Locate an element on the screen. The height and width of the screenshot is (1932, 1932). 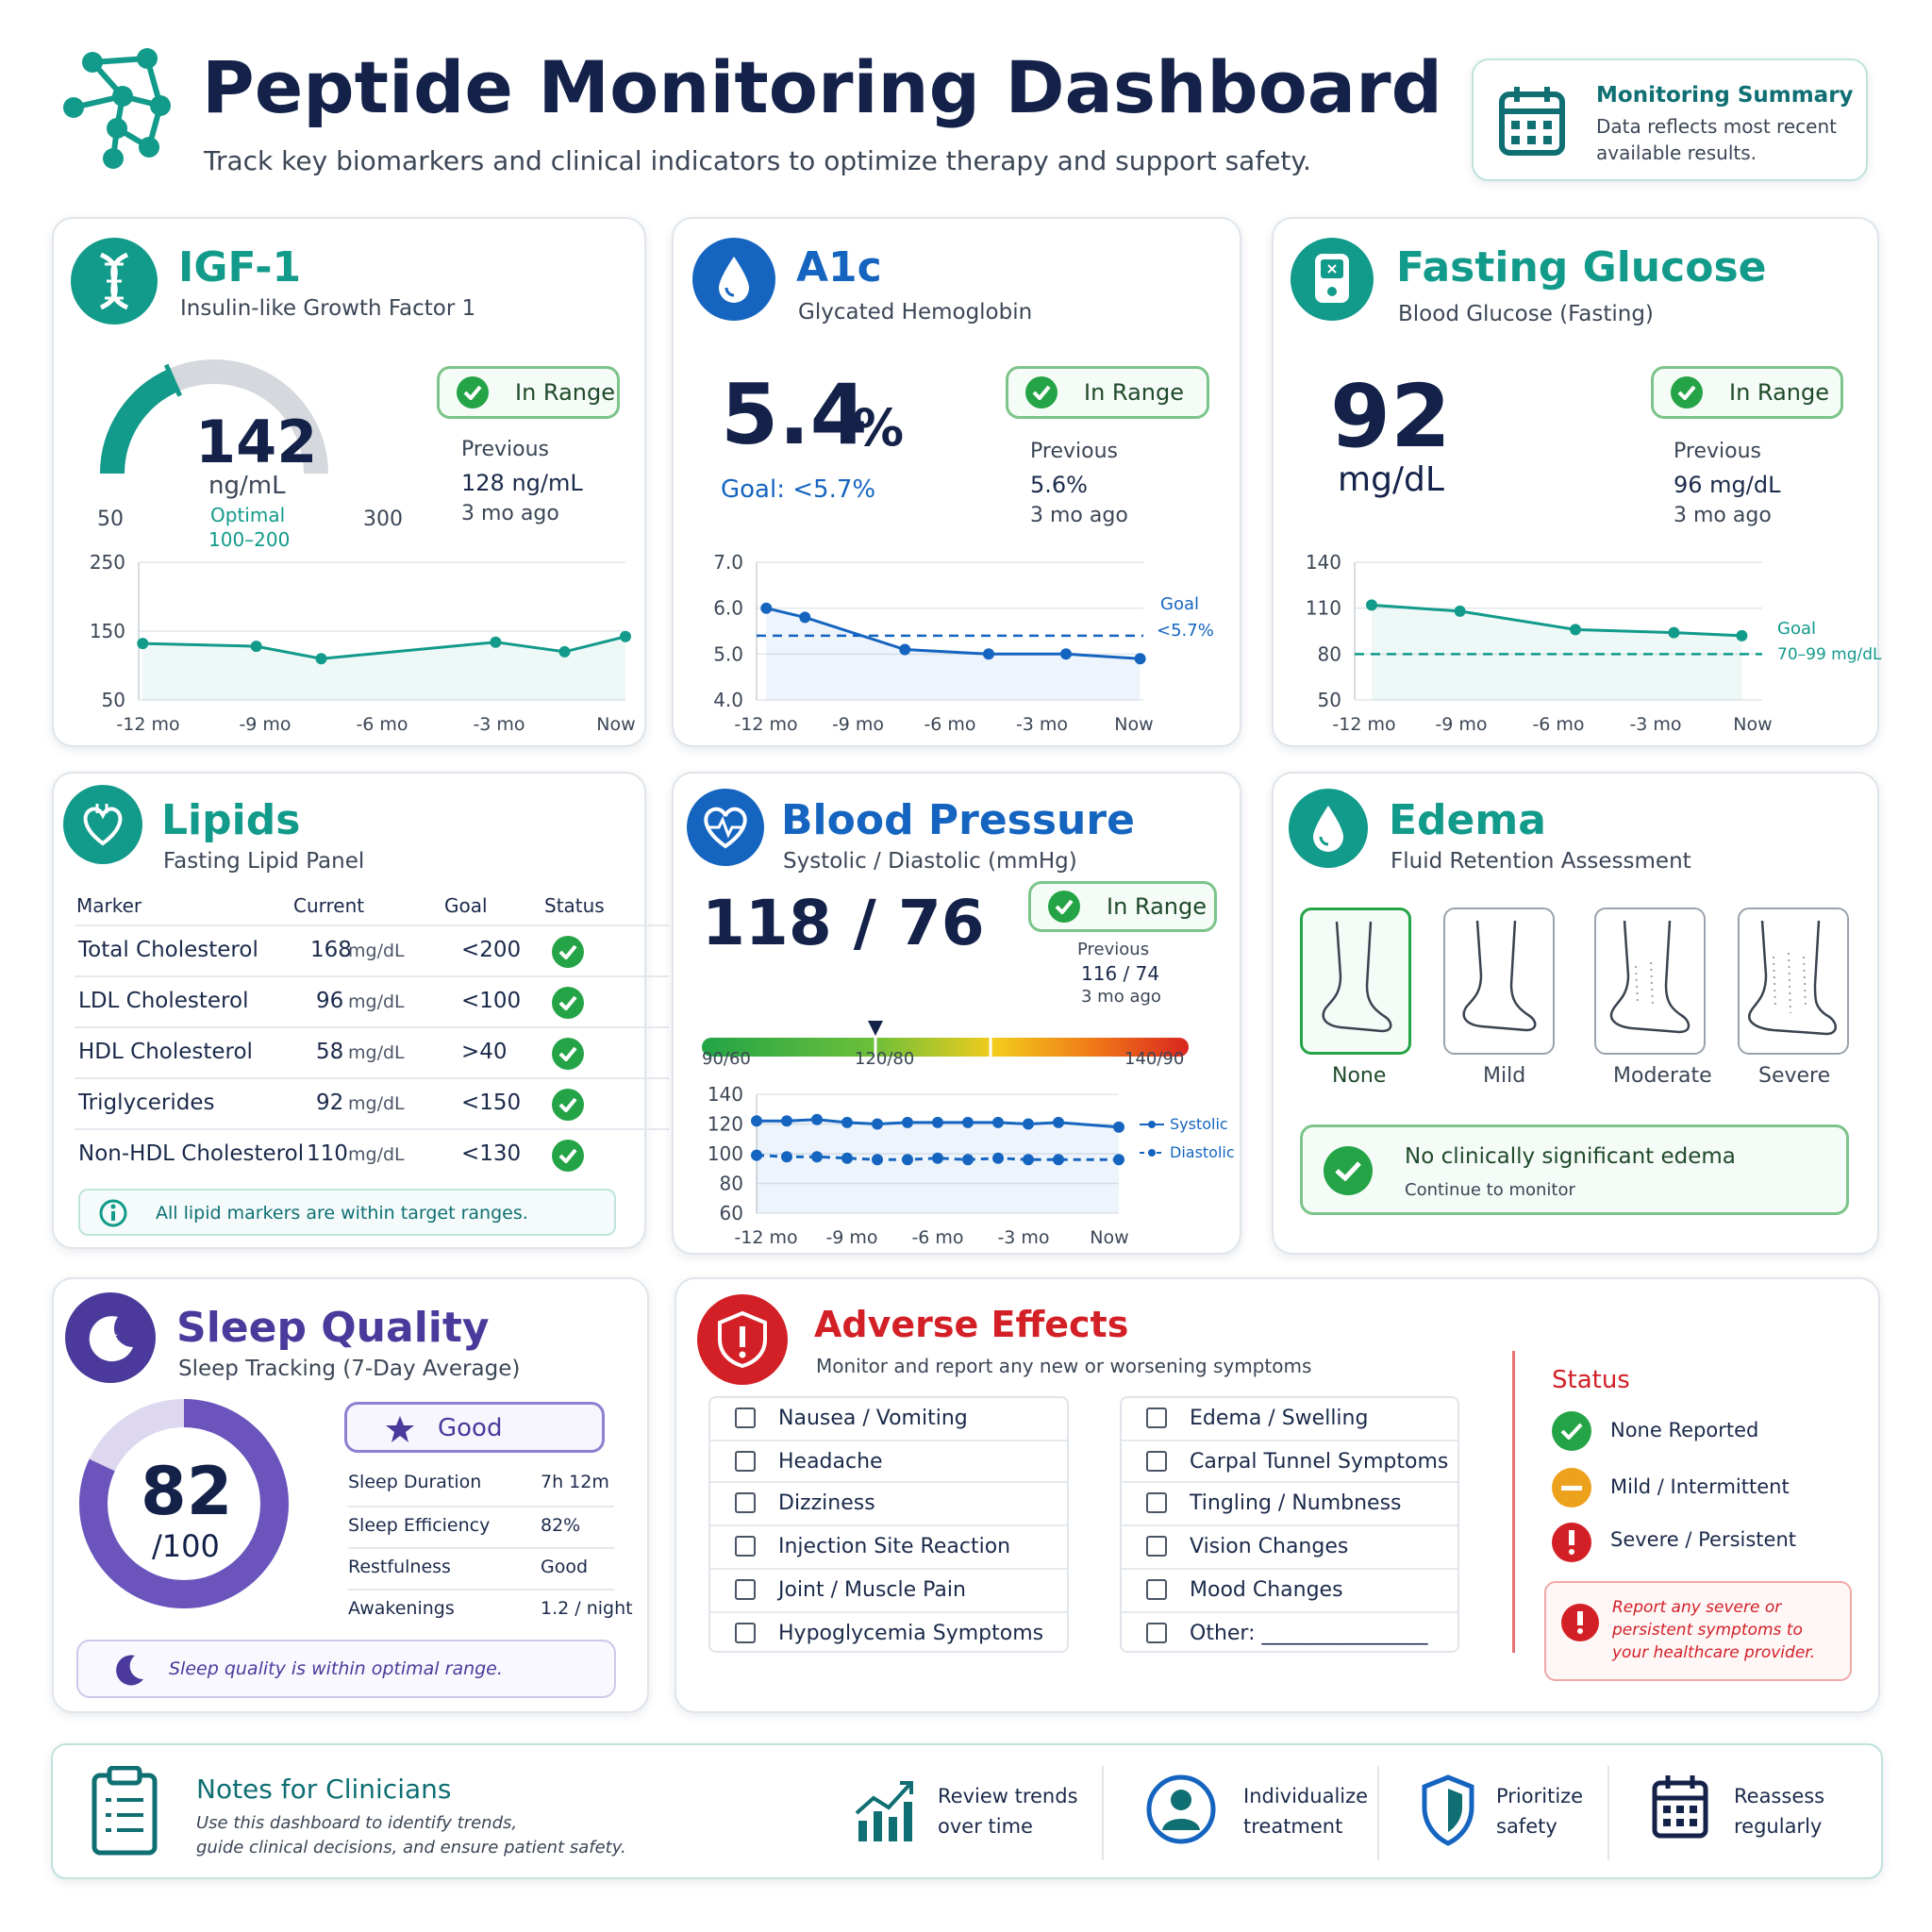
x-tick-label: -3 mo is located at coordinates (1655, 724).